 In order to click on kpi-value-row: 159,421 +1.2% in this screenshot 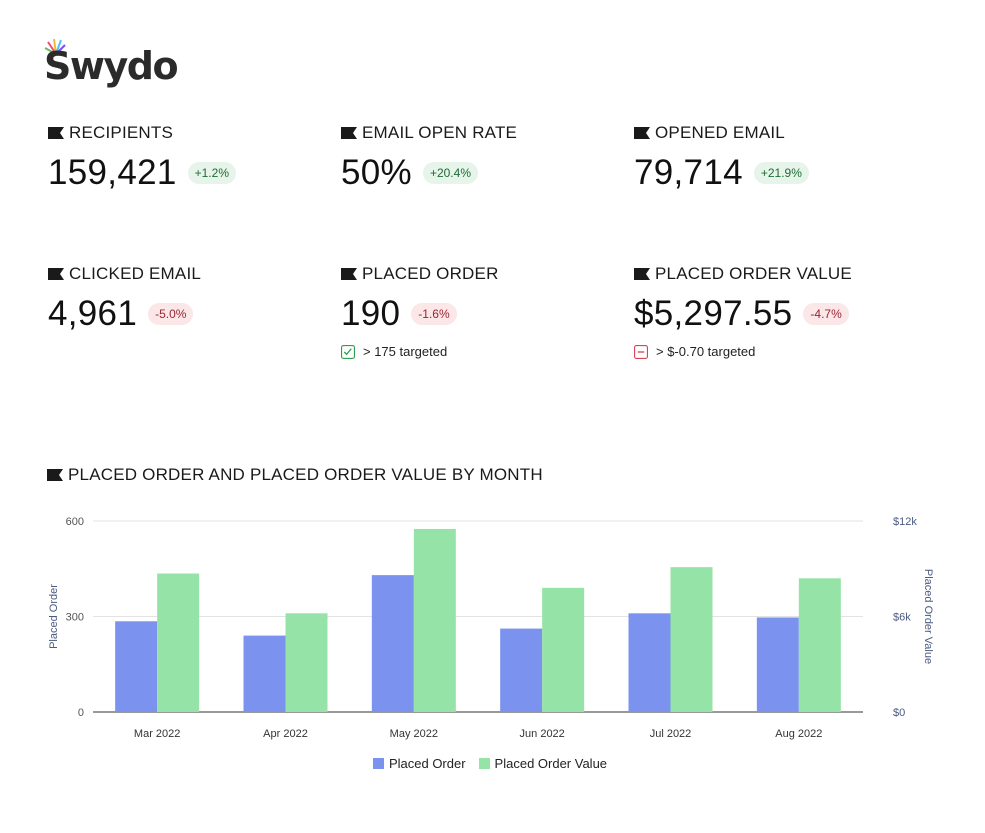, I will do `click(188, 173)`.